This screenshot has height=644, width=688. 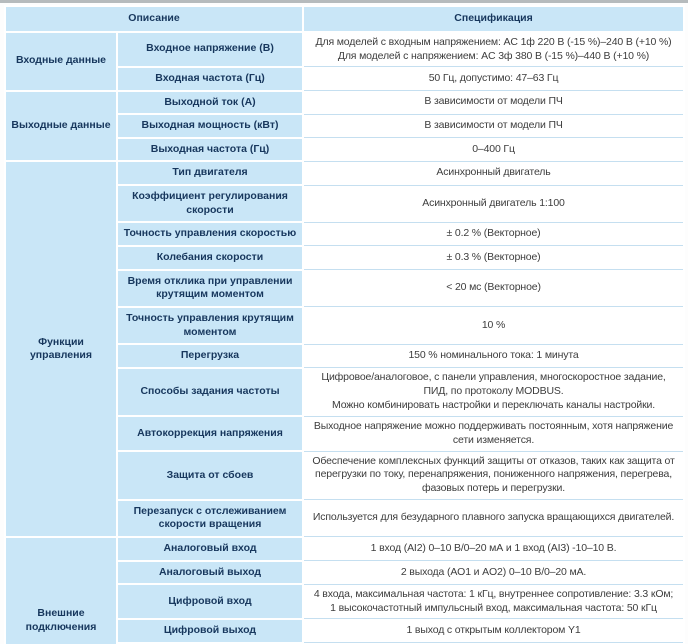 What do you see at coordinates (494, 631) in the screenshot?
I see `spec-cell: 1 выход с открытым коллектором Y1` at bounding box center [494, 631].